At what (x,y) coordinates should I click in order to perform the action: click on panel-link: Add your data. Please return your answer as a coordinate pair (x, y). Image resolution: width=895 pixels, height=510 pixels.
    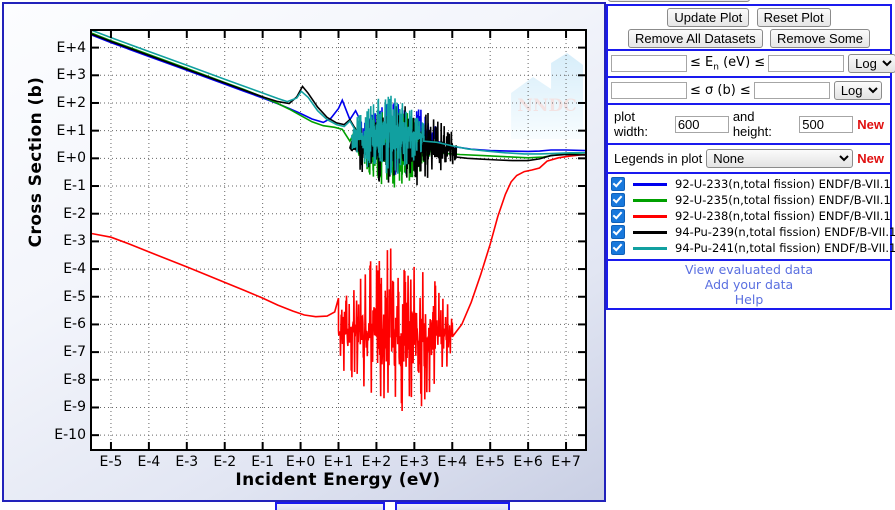
    Looking at the image, I should click on (749, 284).